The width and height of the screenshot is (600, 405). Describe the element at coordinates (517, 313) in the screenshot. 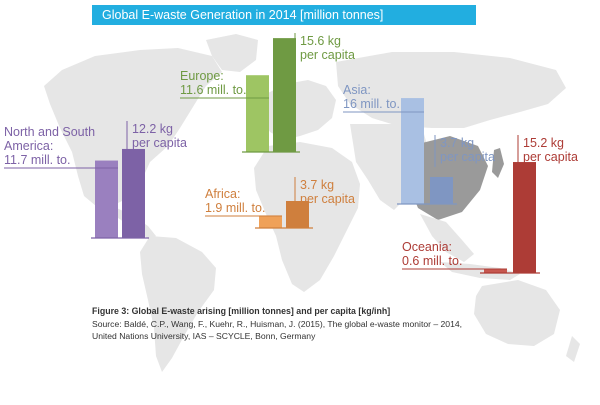

I see `map-australia` at that location.